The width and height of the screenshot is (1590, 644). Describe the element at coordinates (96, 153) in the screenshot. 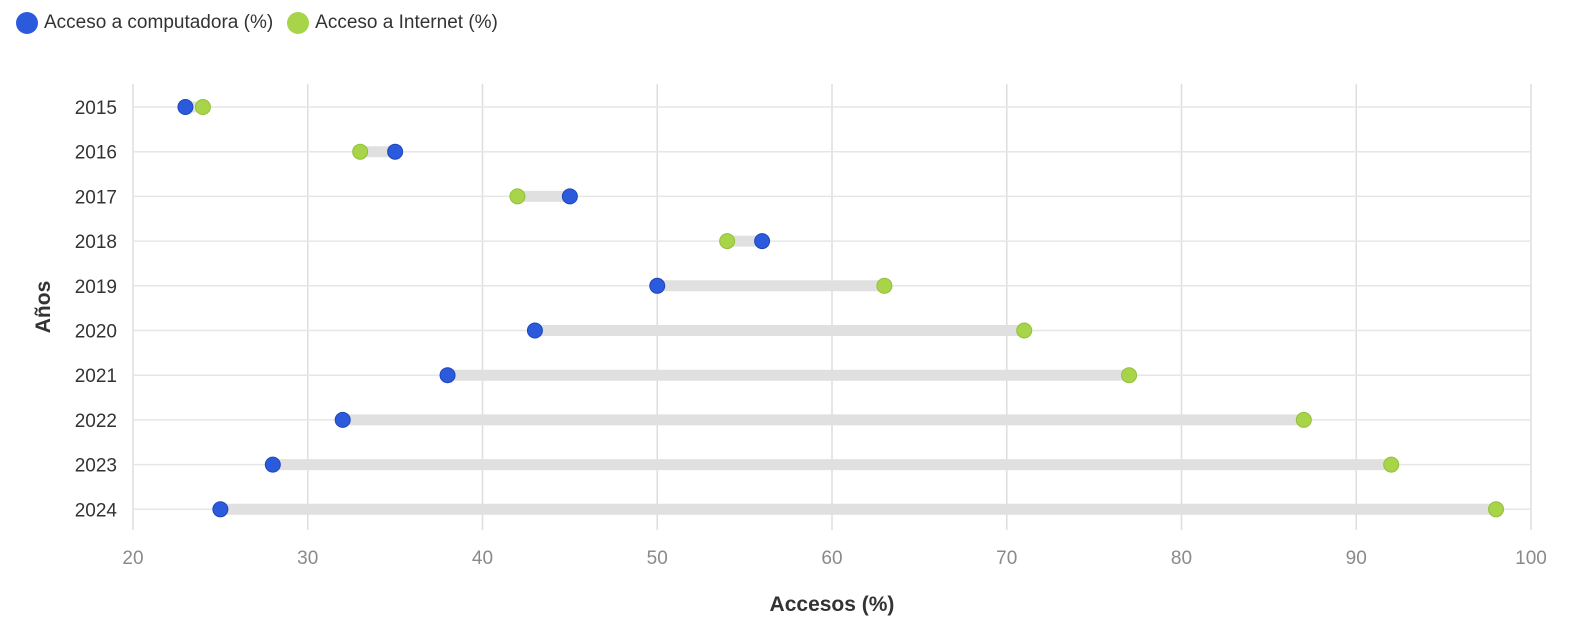

I see `y-tick-label: 2016` at that location.